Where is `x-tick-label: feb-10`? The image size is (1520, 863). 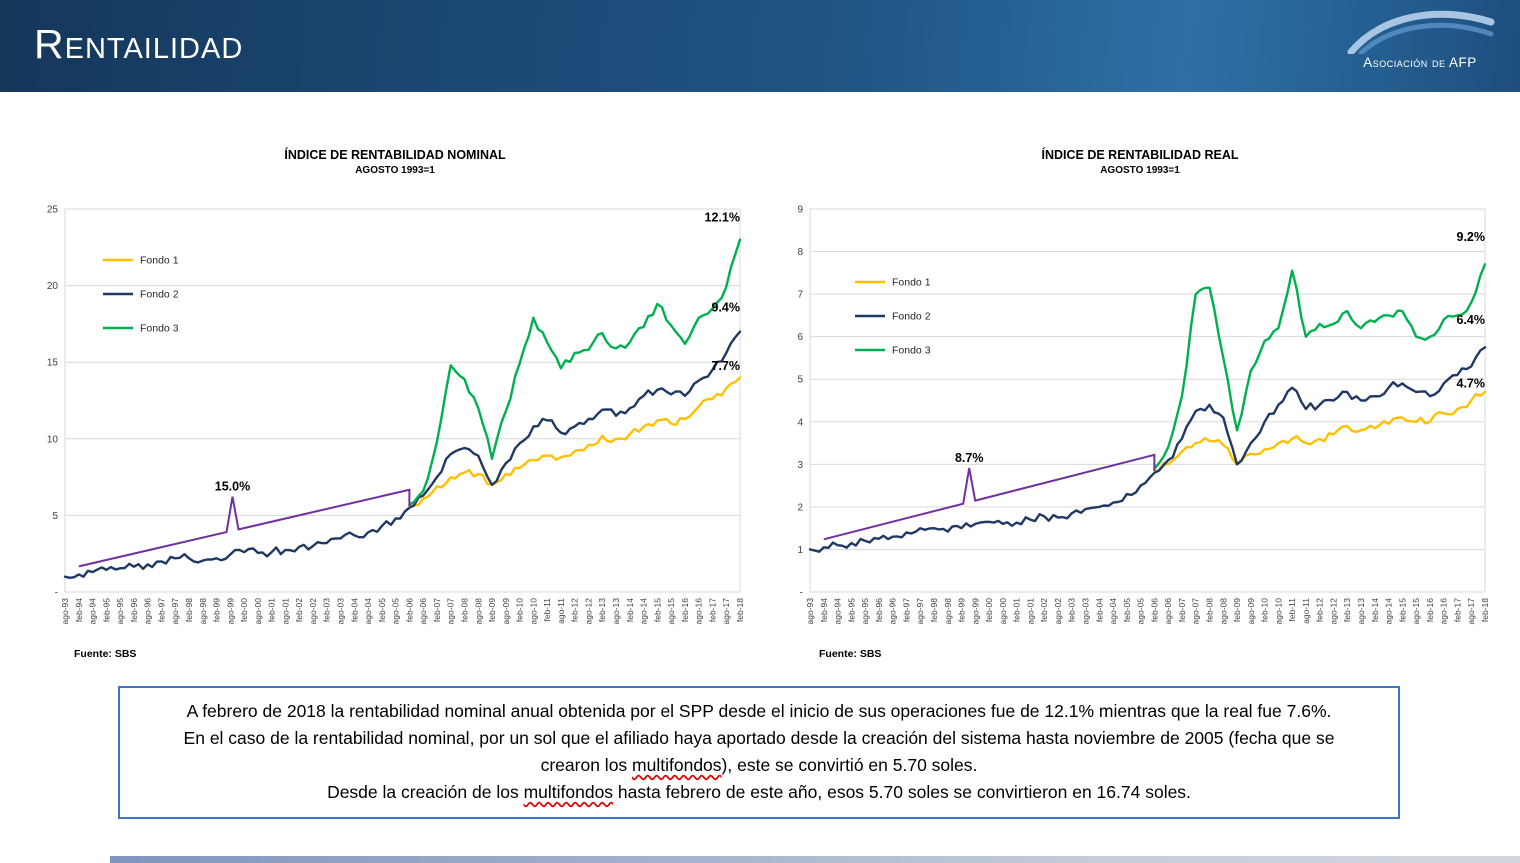
x-tick-label: feb-10 is located at coordinates (1265, 610).